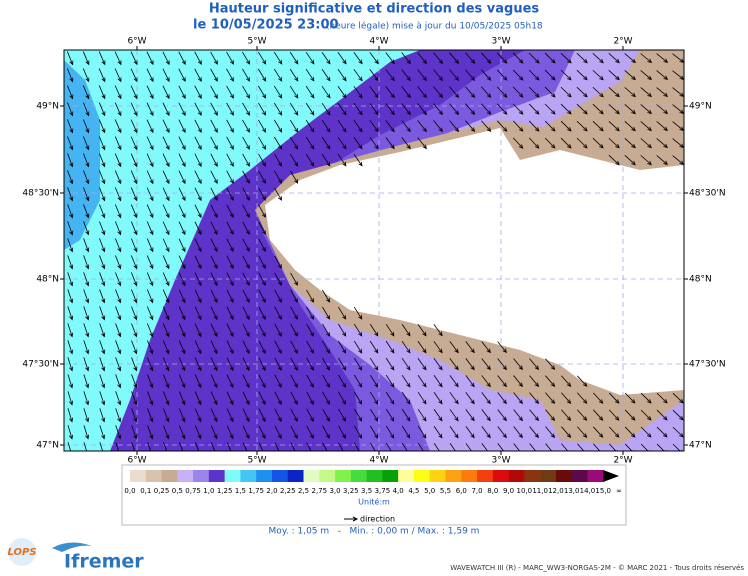 The image size is (748, 576). I want to click on scale-label: 2,0, so click(271, 491).